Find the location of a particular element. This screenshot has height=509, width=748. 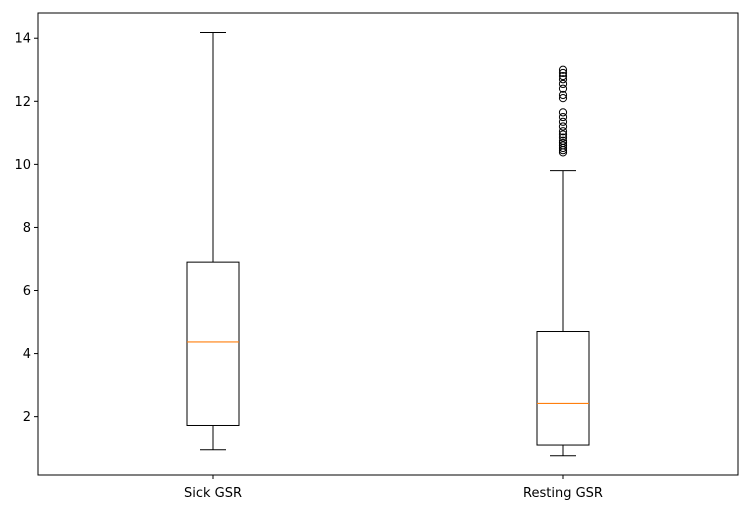

y-tick-label: 4 is located at coordinates (27, 354).